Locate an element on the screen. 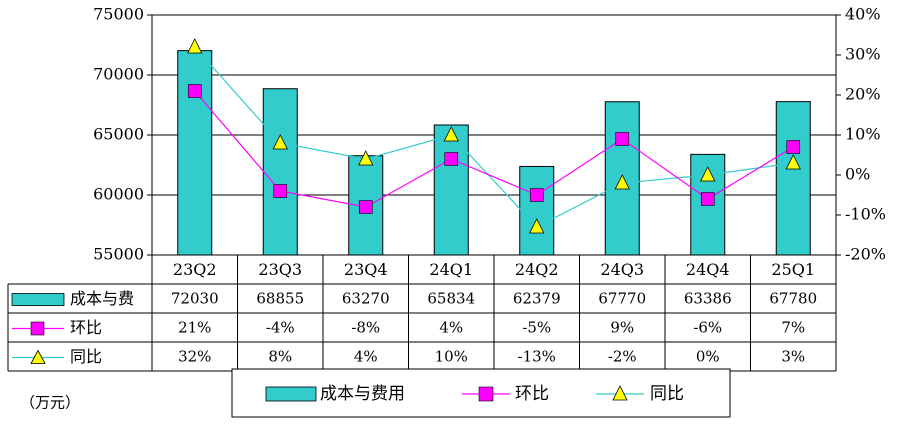 The height and width of the screenshot is (428, 902). x-tick-label: 24Q2 is located at coordinates (537, 269).